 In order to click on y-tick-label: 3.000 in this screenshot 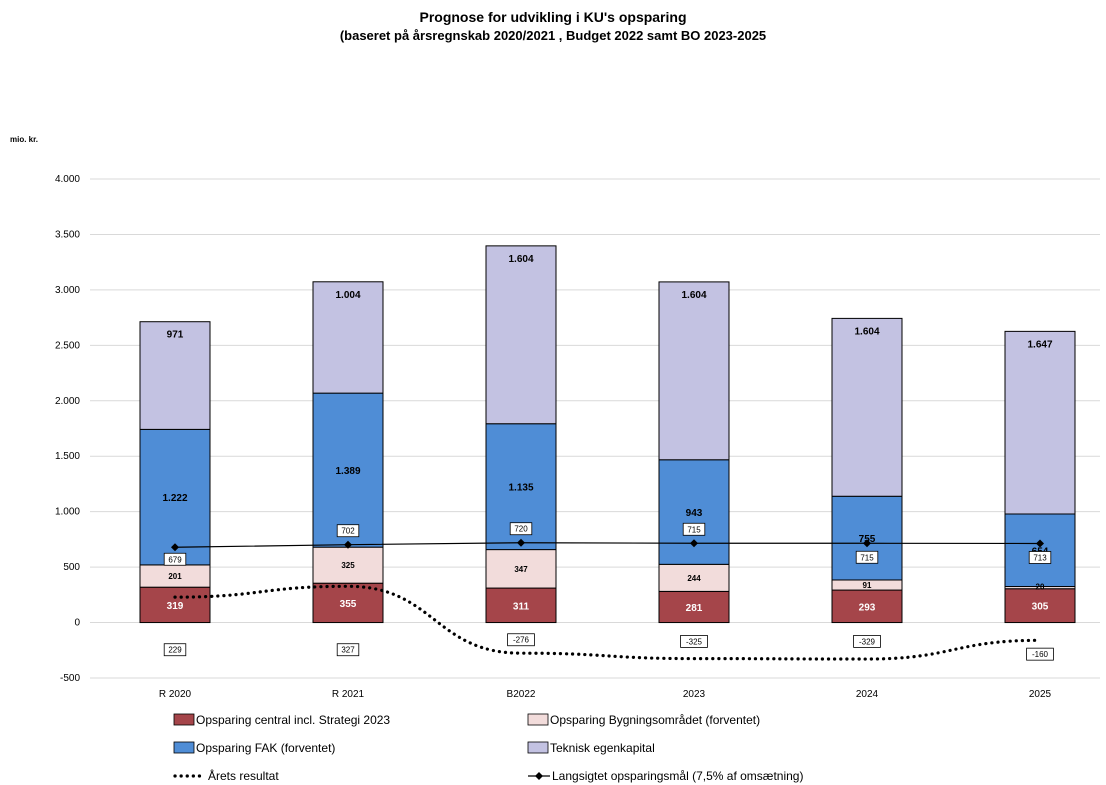, I will do `click(67, 290)`.